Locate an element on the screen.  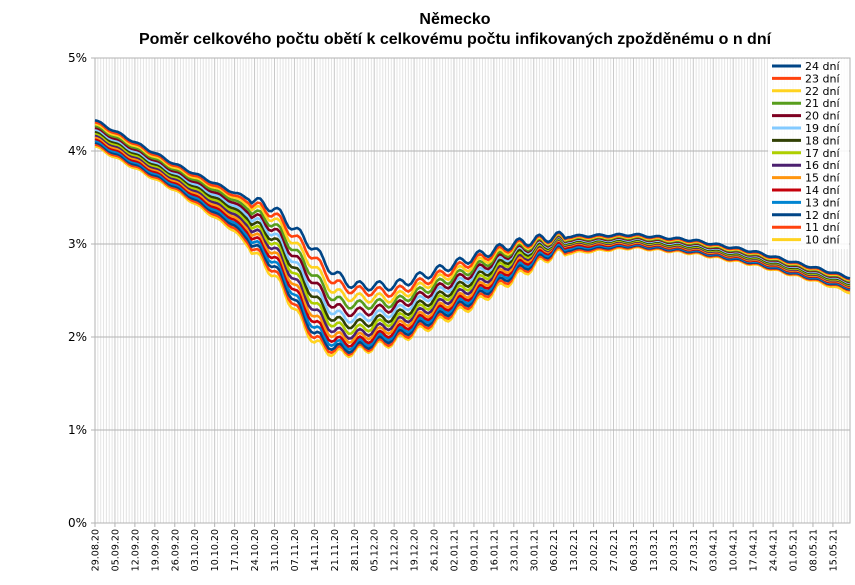
legend-label: 24 dní is located at coordinates (822, 66).